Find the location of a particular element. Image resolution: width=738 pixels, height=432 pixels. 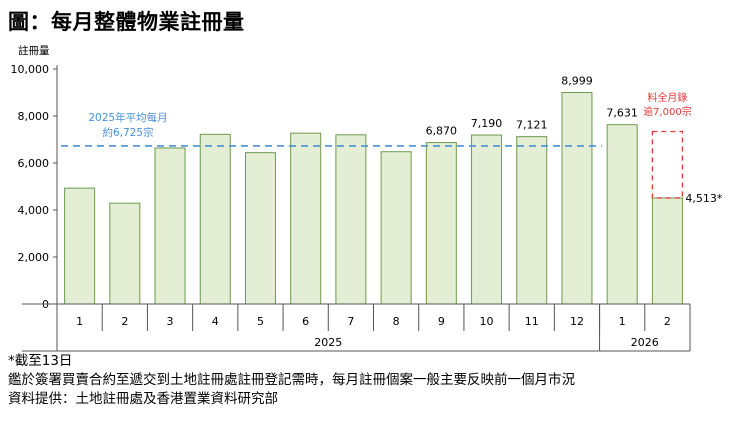

y-tick-label: 2,000 is located at coordinates (34, 257).